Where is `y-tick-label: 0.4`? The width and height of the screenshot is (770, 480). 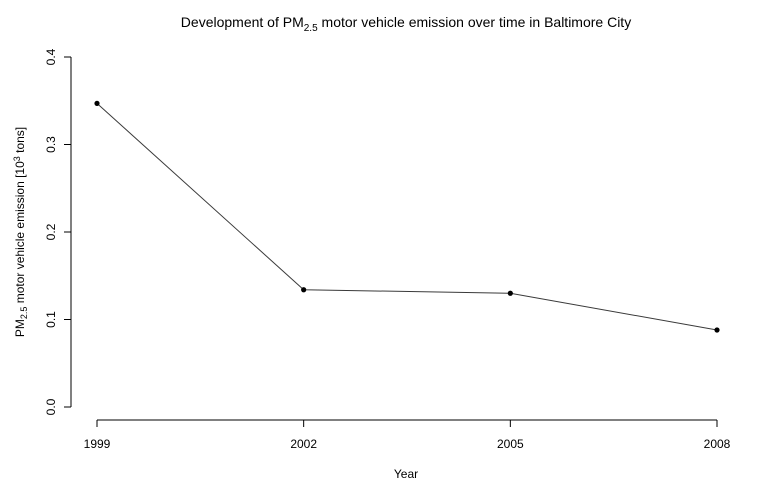 y-tick-label: 0.4 is located at coordinates (51, 56).